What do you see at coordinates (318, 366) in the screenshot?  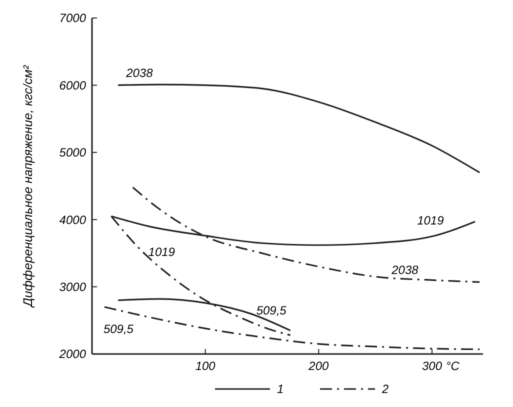 I see `x-tick-label: 200` at bounding box center [318, 366].